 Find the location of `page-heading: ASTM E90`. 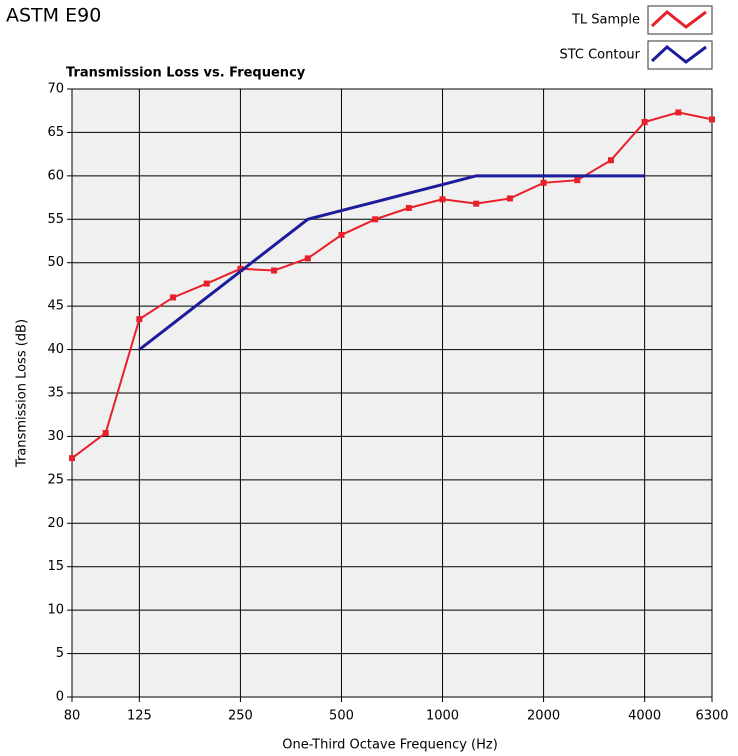

page-heading: ASTM E90 is located at coordinates (53, 16).